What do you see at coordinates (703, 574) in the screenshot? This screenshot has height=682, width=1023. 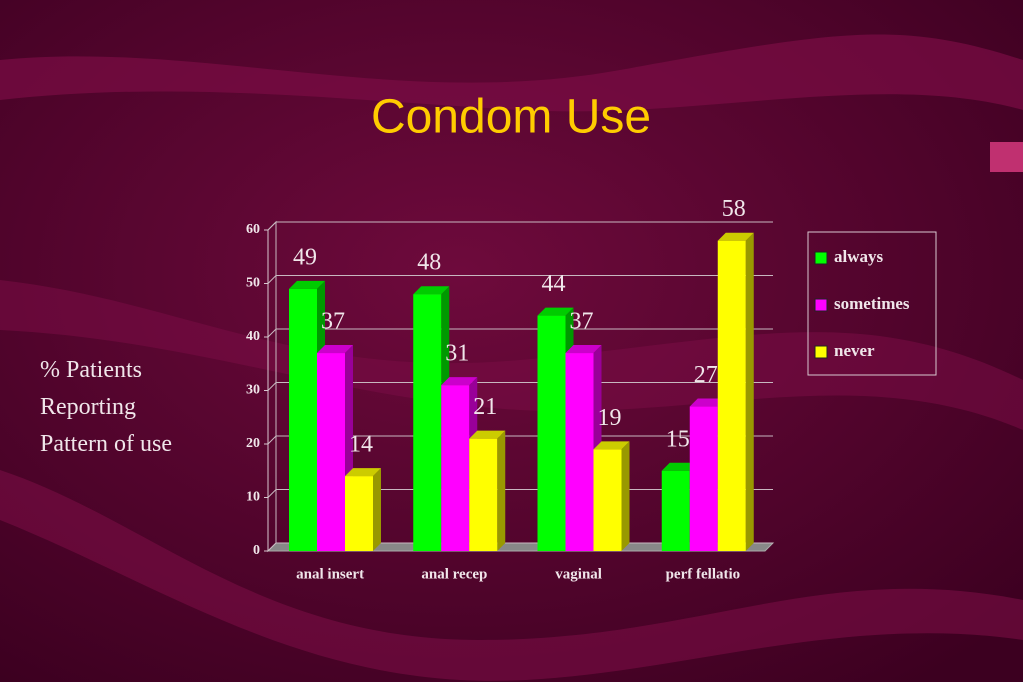 I see `x-tick-label: perf fellatio` at bounding box center [703, 574].